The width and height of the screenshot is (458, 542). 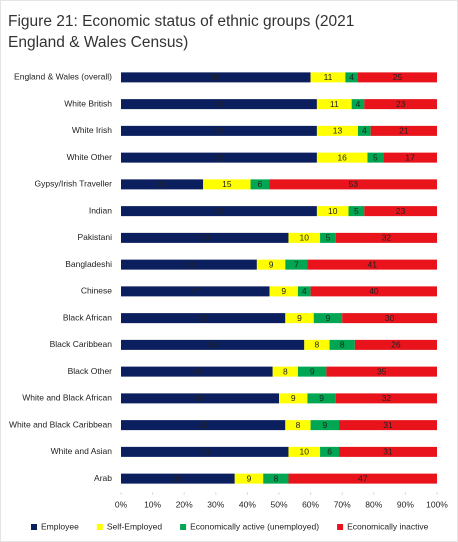 What do you see at coordinates (197, 371) in the screenshot?
I see `data-label: 48` at bounding box center [197, 371].